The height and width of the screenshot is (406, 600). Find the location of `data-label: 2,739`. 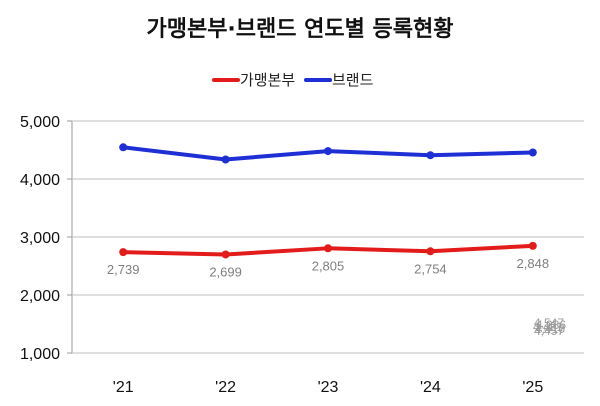

data-label: 2,739 is located at coordinates (123, 269).